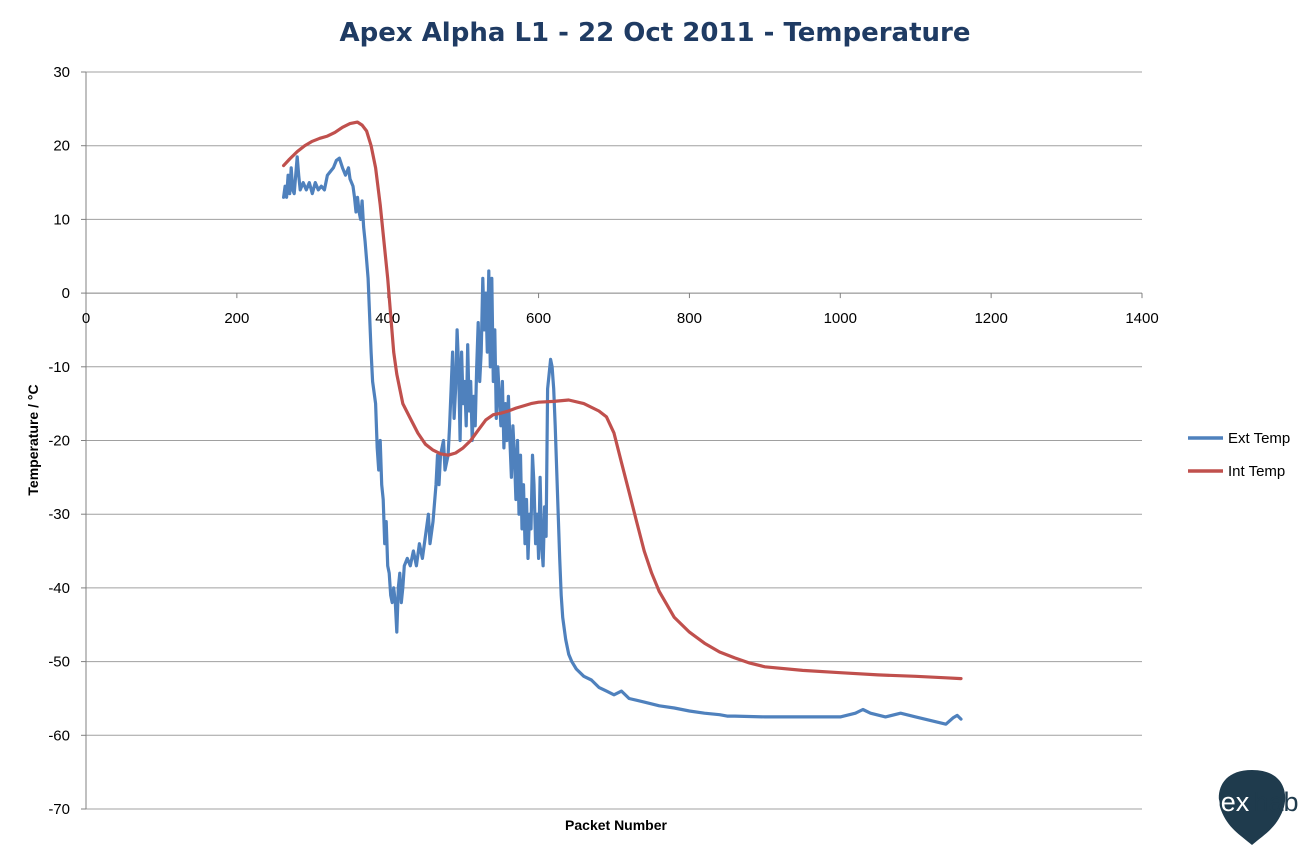 This screenshot has width=1309, height=854. Describe the element at coordinates (1256, 471) in the screenshot. I see `legend-label: Int Temp` at that location.